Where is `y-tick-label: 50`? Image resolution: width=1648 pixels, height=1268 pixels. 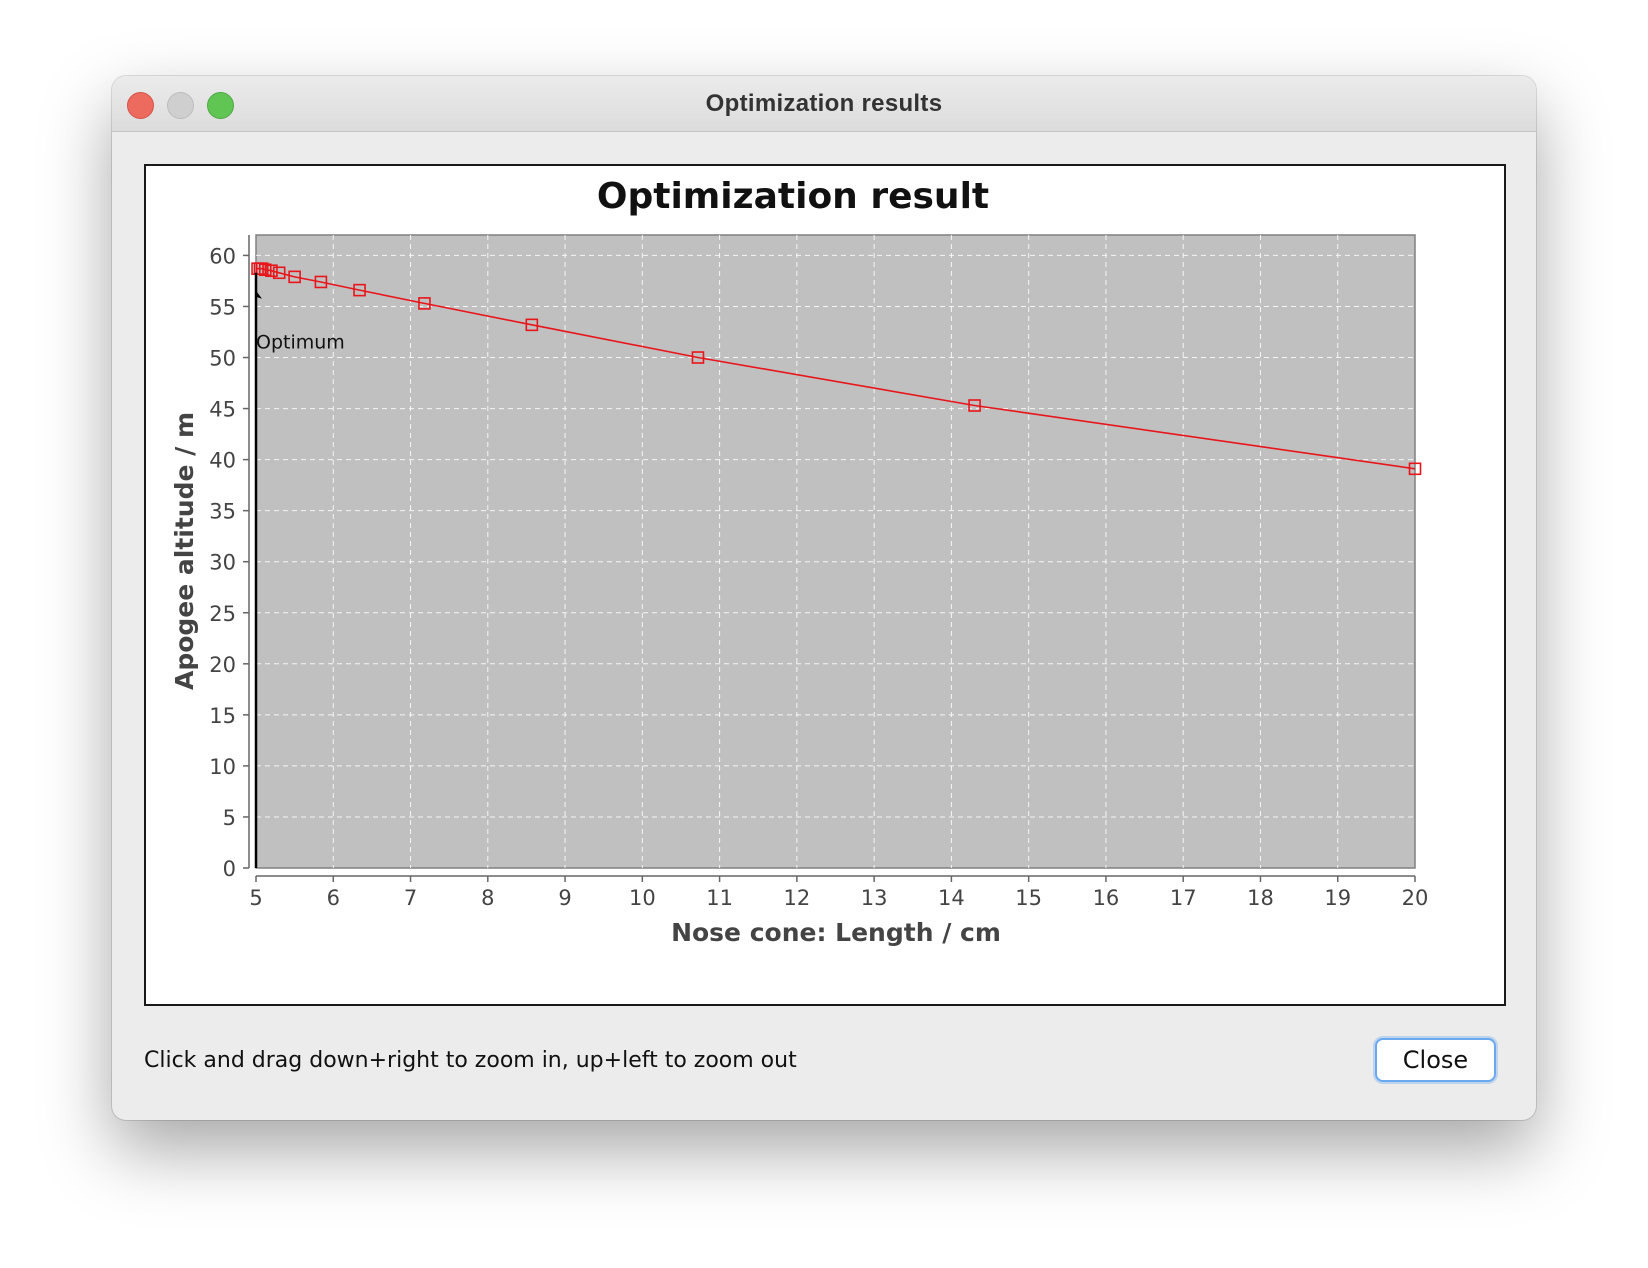
y-tick-label: 50 is located at coordinates (222, 359).